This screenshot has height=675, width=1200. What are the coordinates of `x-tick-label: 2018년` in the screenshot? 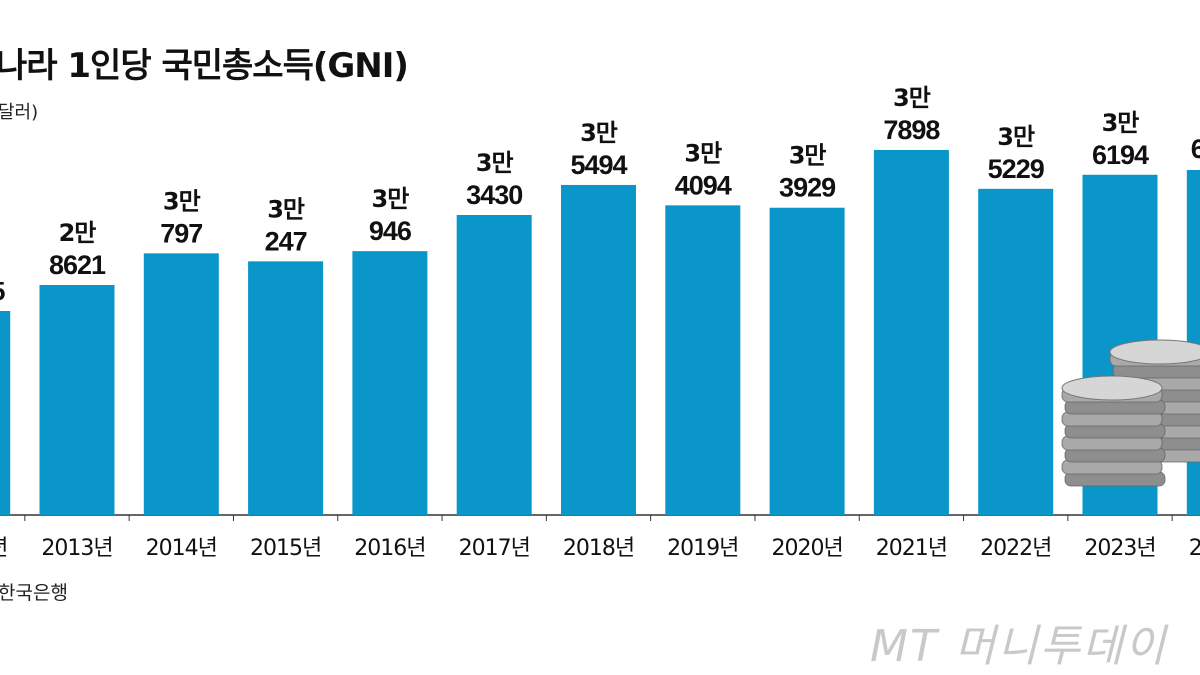 It's located at (598, 548).